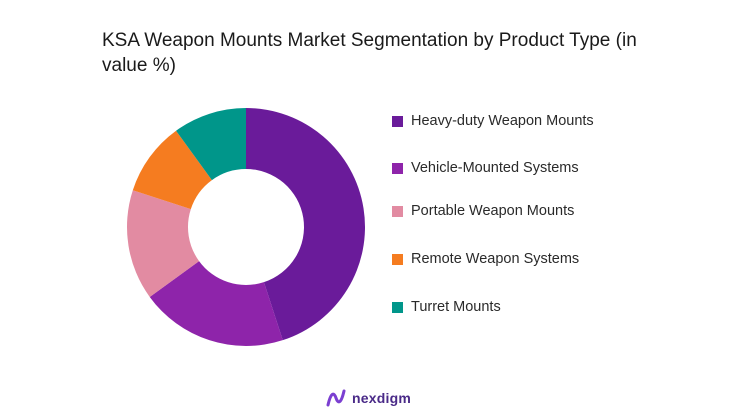 The height and width of the screenshot is (417, 729). I want to click on logo-text: nexdigm, so click(381, 398).